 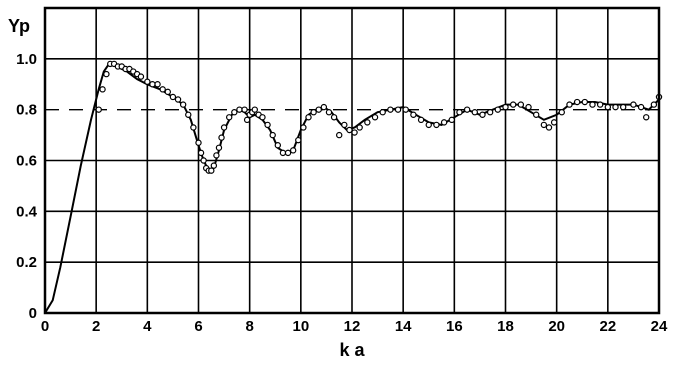 I want to click on x-tick-labels: 0 2 4 6 8 10 12 14 16 18 20 22 24, so click(x=354, y=326).